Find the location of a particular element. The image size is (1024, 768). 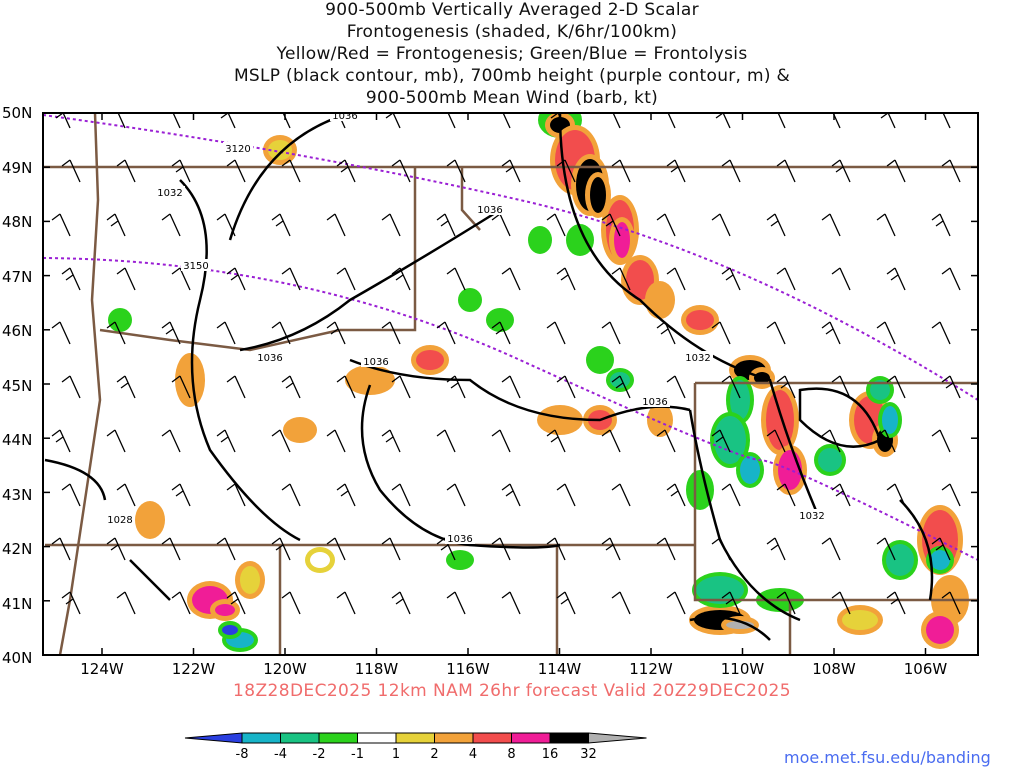

height-label: 3120 is located at coordinates (237, 149).